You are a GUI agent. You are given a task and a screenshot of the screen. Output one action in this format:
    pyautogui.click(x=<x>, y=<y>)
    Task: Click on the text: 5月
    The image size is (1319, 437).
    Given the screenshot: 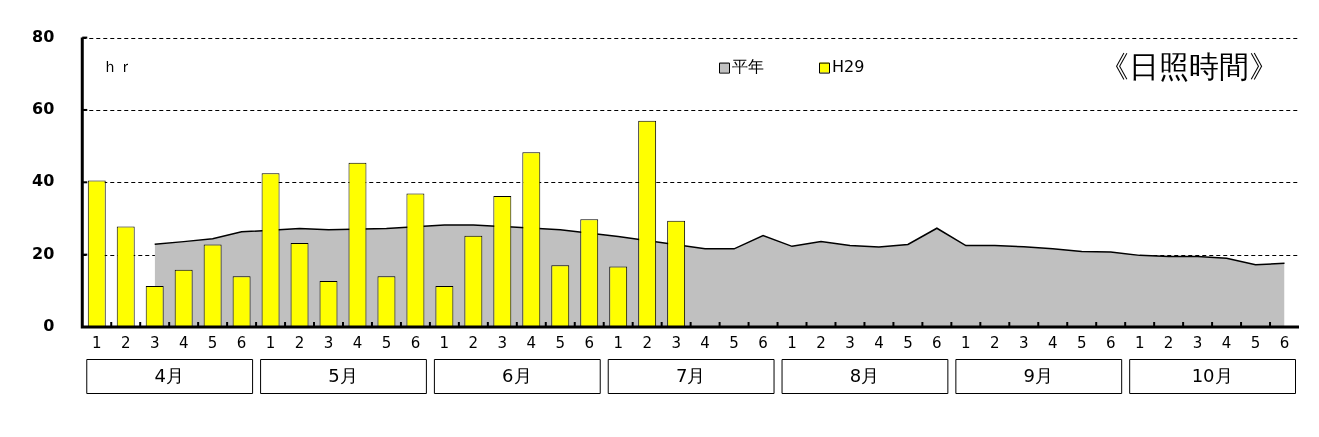 What is the action you would take?
    pyautogui.click(x=343, y=375)
    